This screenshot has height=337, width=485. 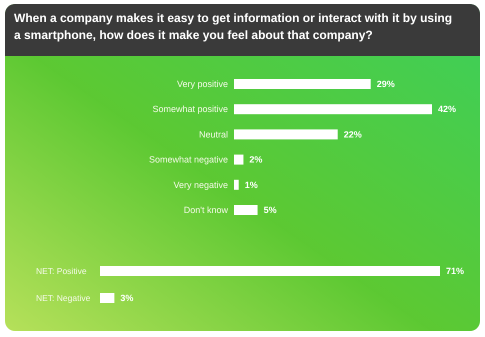 What do you see at coordinates (385, 84) in the screenshot?
I see `data-label: 29%` at bounding box center [385, 84].